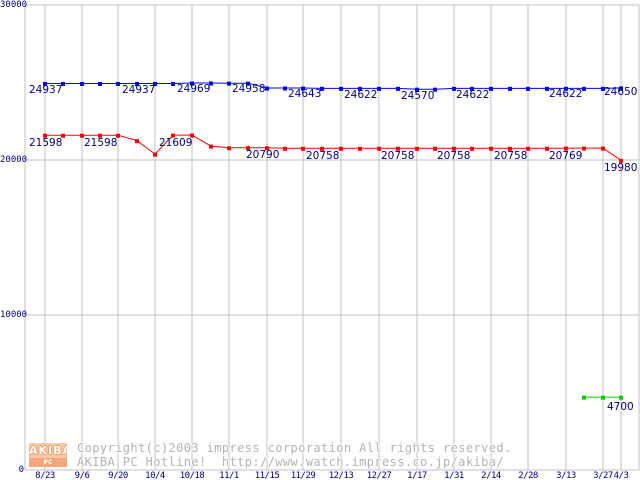 Image resolution: width=640 pixels, height=480 pixels. Describe the element at coordinates (14, 160) in the screenshot. I see `y-axis-label: 20000` at that location.